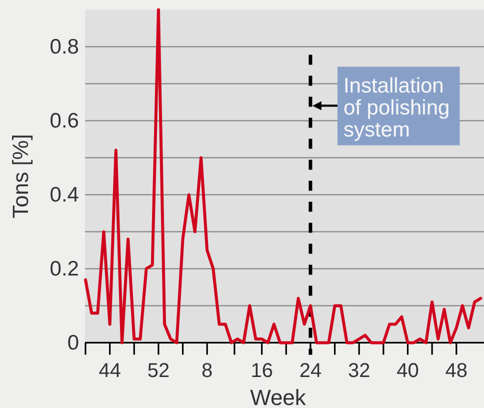 This screenshot has width=484, height=408. I want to click on ref-line-label: Installation of polishing system, so click(396, 108).